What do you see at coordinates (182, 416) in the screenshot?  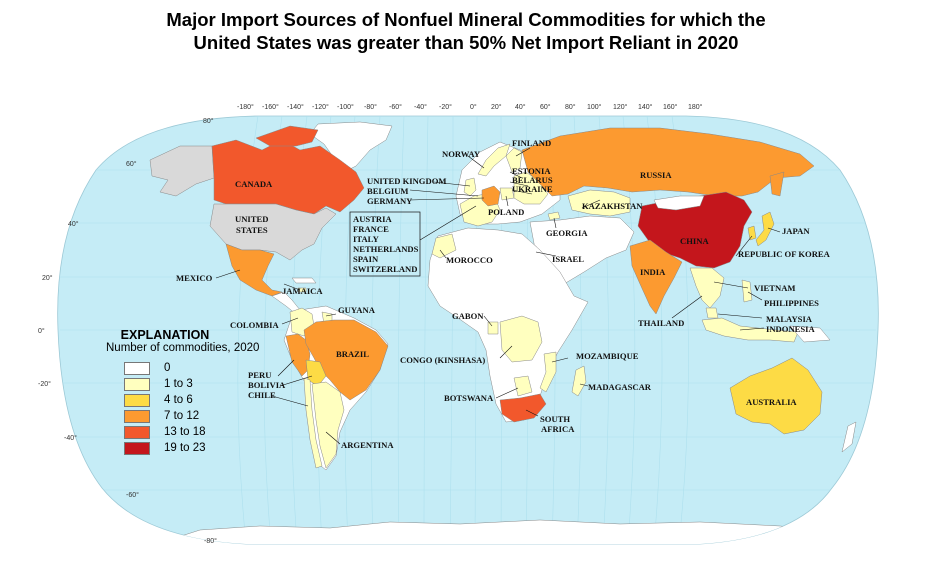 I see `legend-label: 7 to 12` at bounding box center [182, 416].